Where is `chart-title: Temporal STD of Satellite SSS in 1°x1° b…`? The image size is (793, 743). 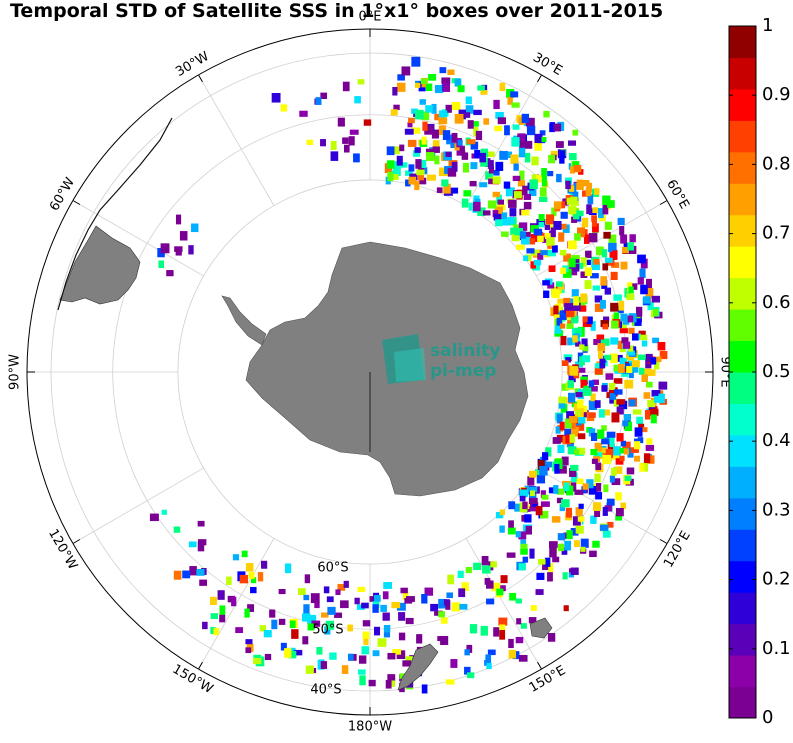 chart-title: Temporal STD of Satellite SSS in 1°x1° b… is located at coordinates (337, 11).